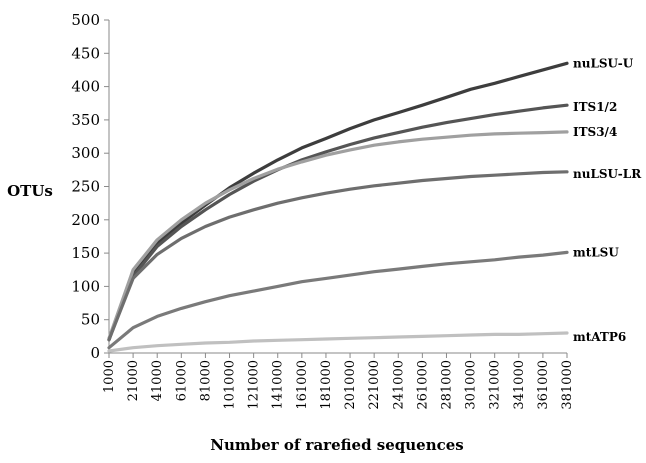 The image size is (646, 463). What do you see at coordinates (157, 380) in the screenshot?
I see `x-tick-label: 41000` at bounding box center [157, 380].